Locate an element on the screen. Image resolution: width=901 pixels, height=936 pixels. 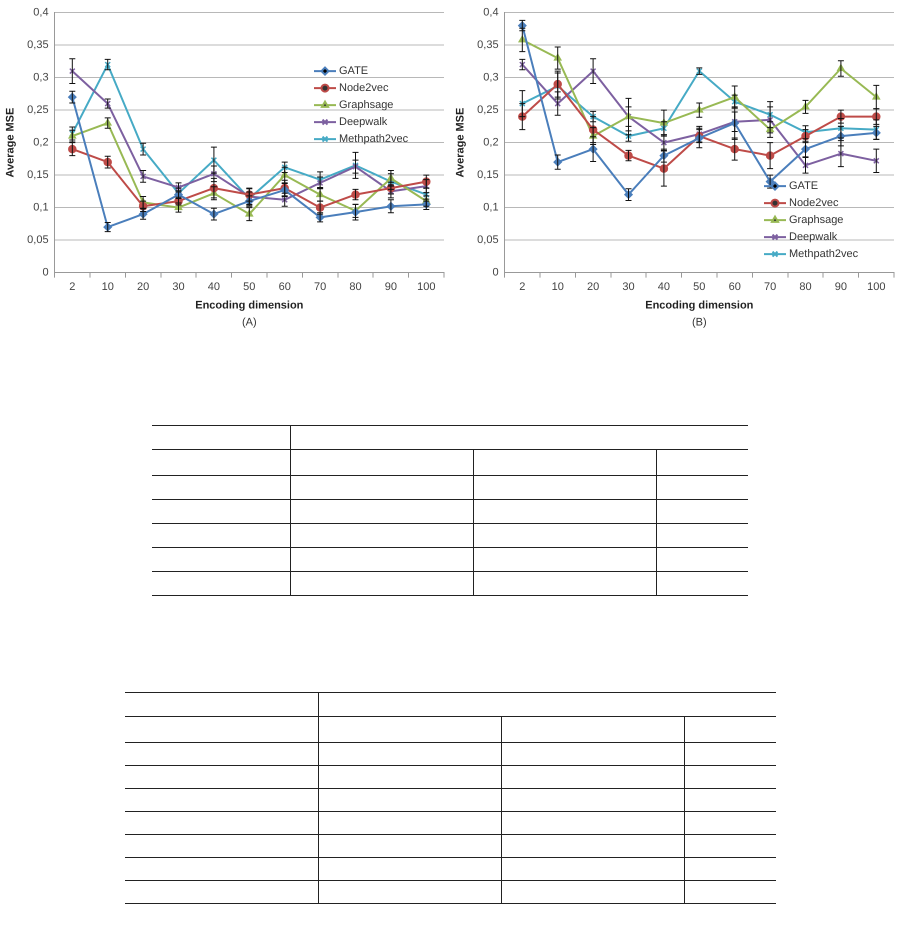
text: (B) is located at coordinates (699, 322).